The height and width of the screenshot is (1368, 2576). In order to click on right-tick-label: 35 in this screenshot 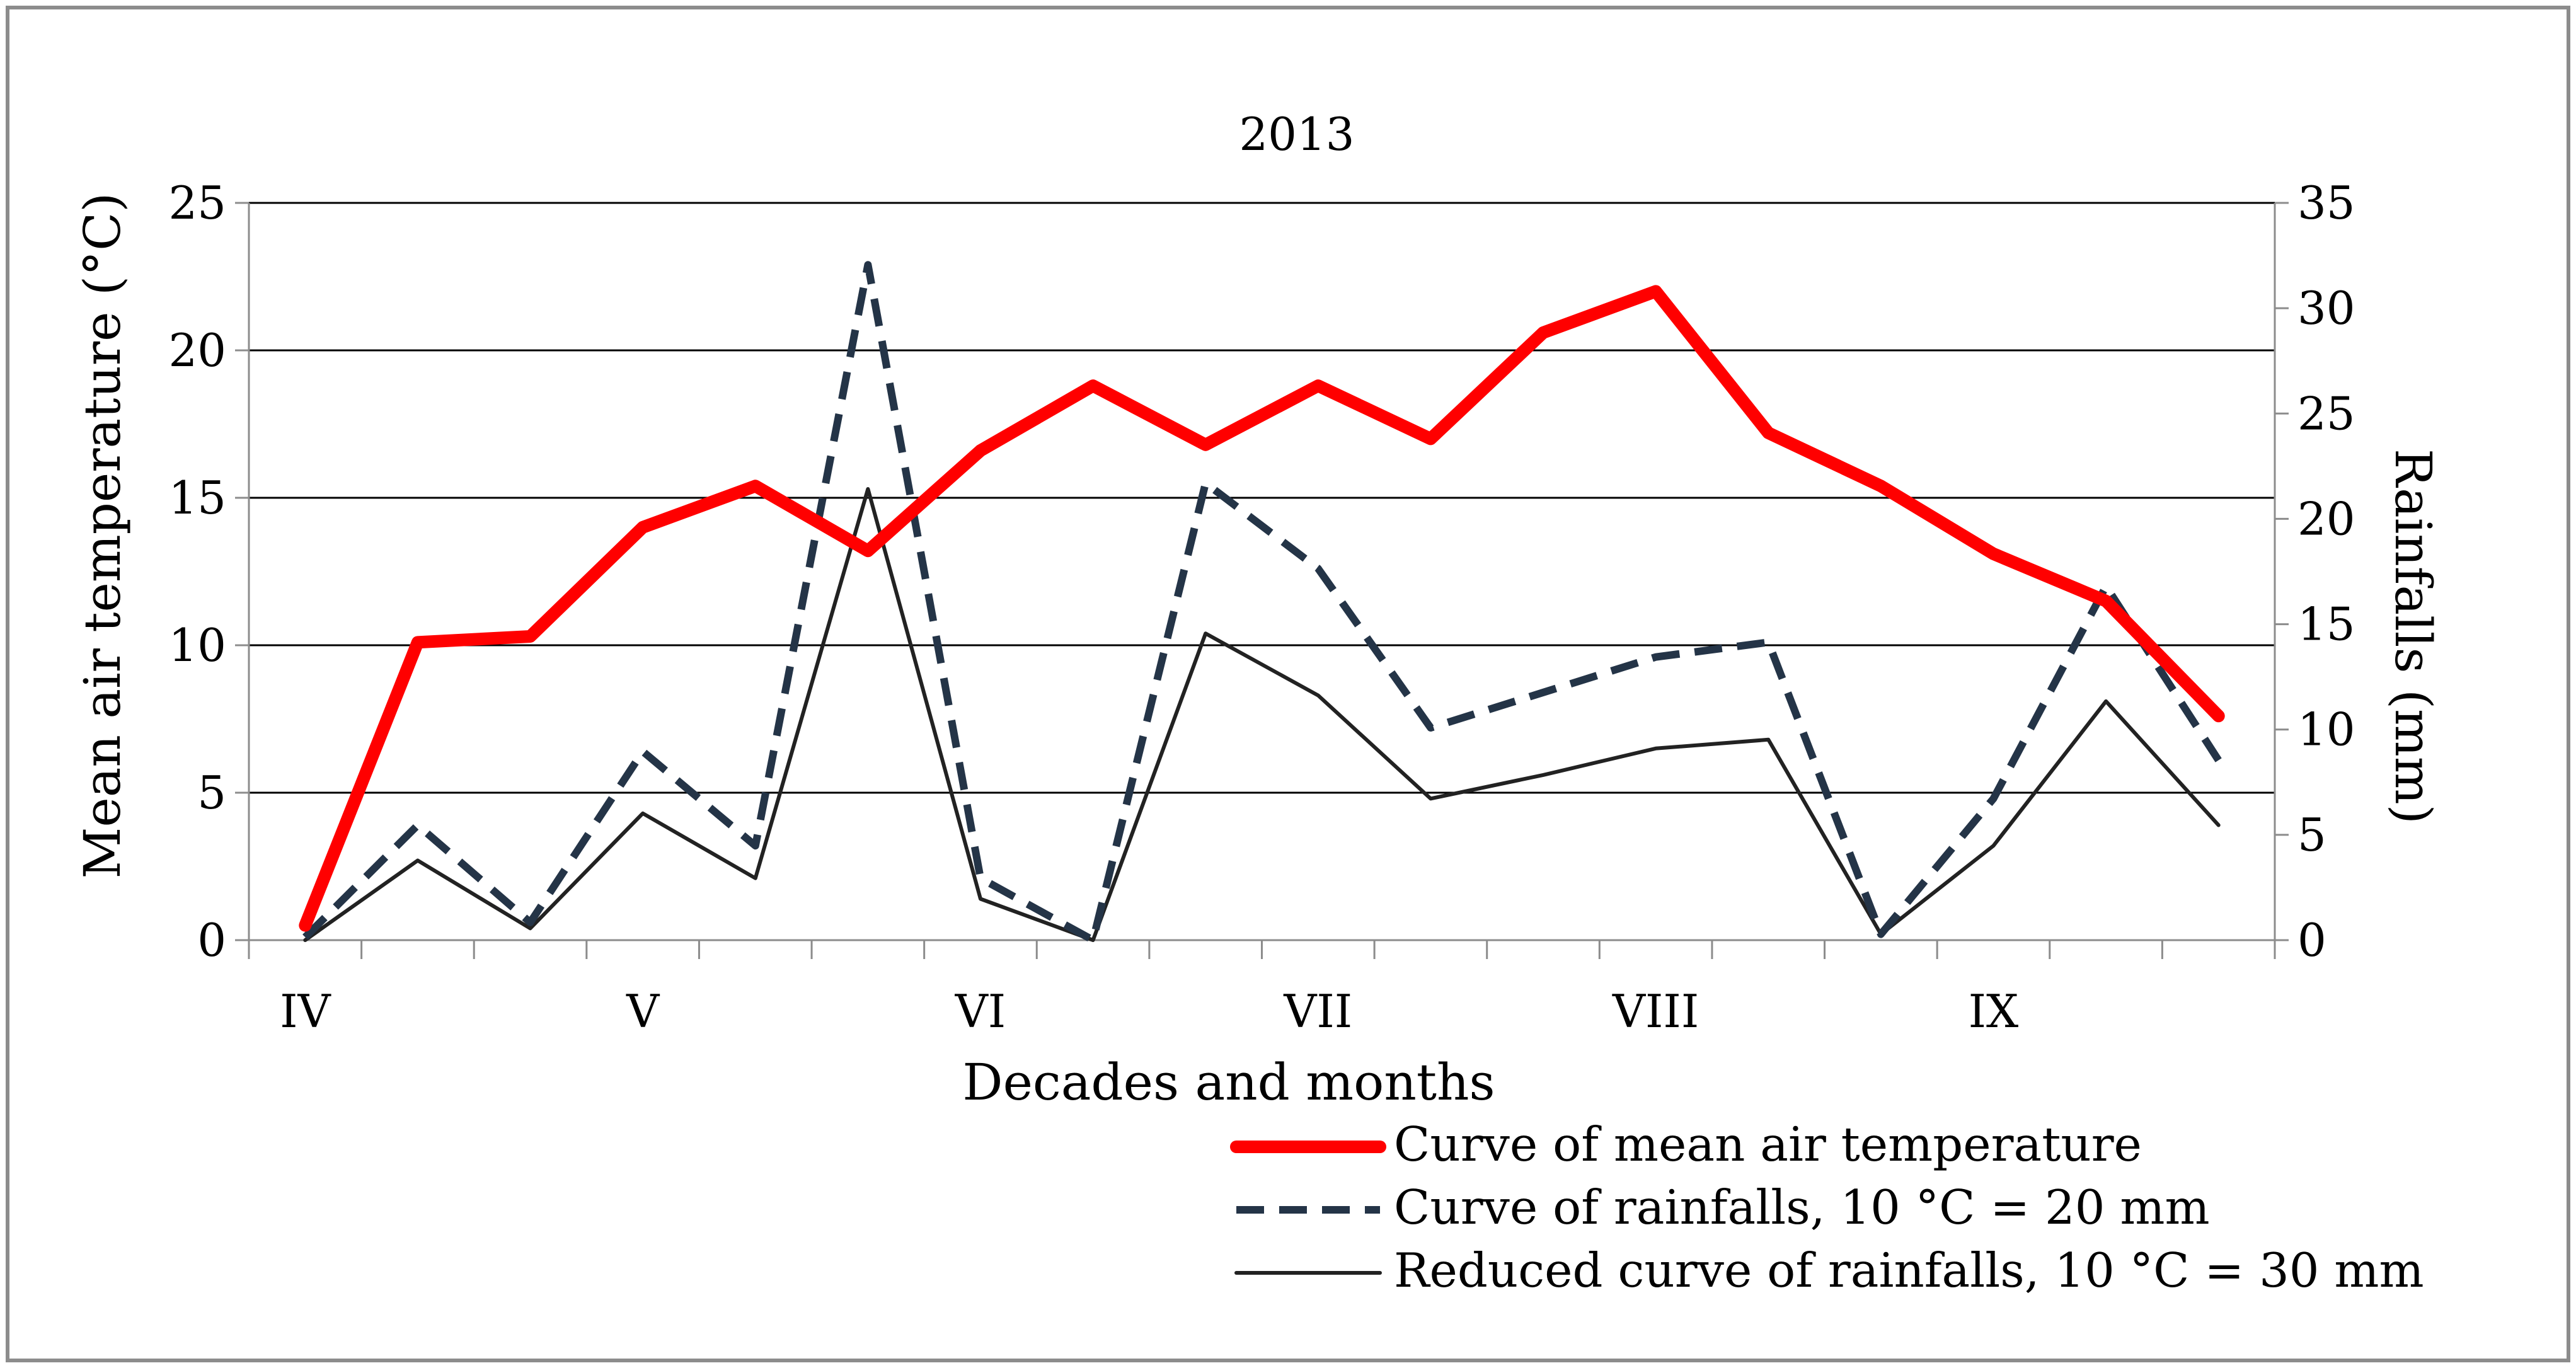, I will do `click(2326, 203)`.